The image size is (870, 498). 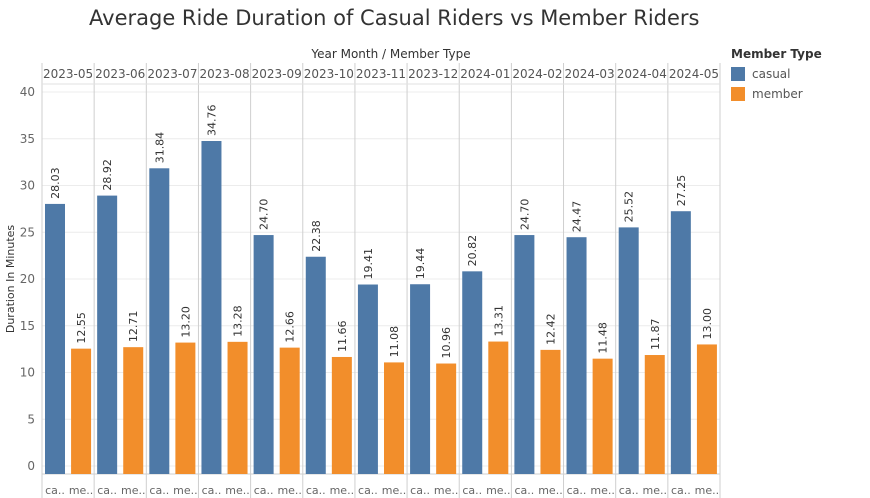 What do you see at coordinates (577, 217) in the screenshot?
I see `data-label-casual-2024-03: 24.47` at bounding box center [577, 217].